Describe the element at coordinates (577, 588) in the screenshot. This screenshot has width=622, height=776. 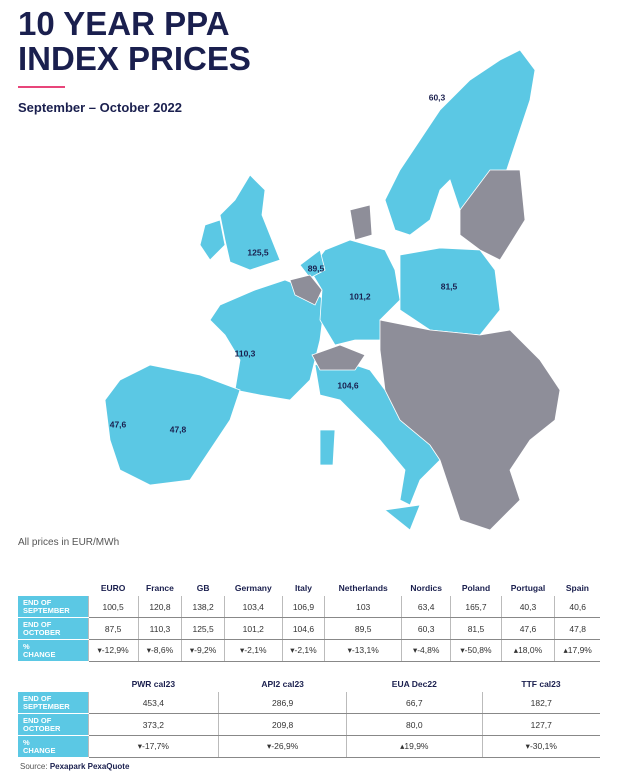
I see `column-header: Spain` at that location.